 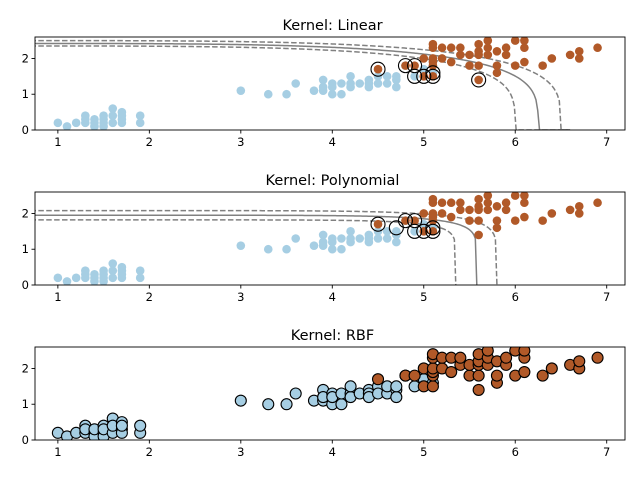 What do you see at coordinates (303, 87) in the screenshot?
I see `margin-line` at bounding box center [303, 87].